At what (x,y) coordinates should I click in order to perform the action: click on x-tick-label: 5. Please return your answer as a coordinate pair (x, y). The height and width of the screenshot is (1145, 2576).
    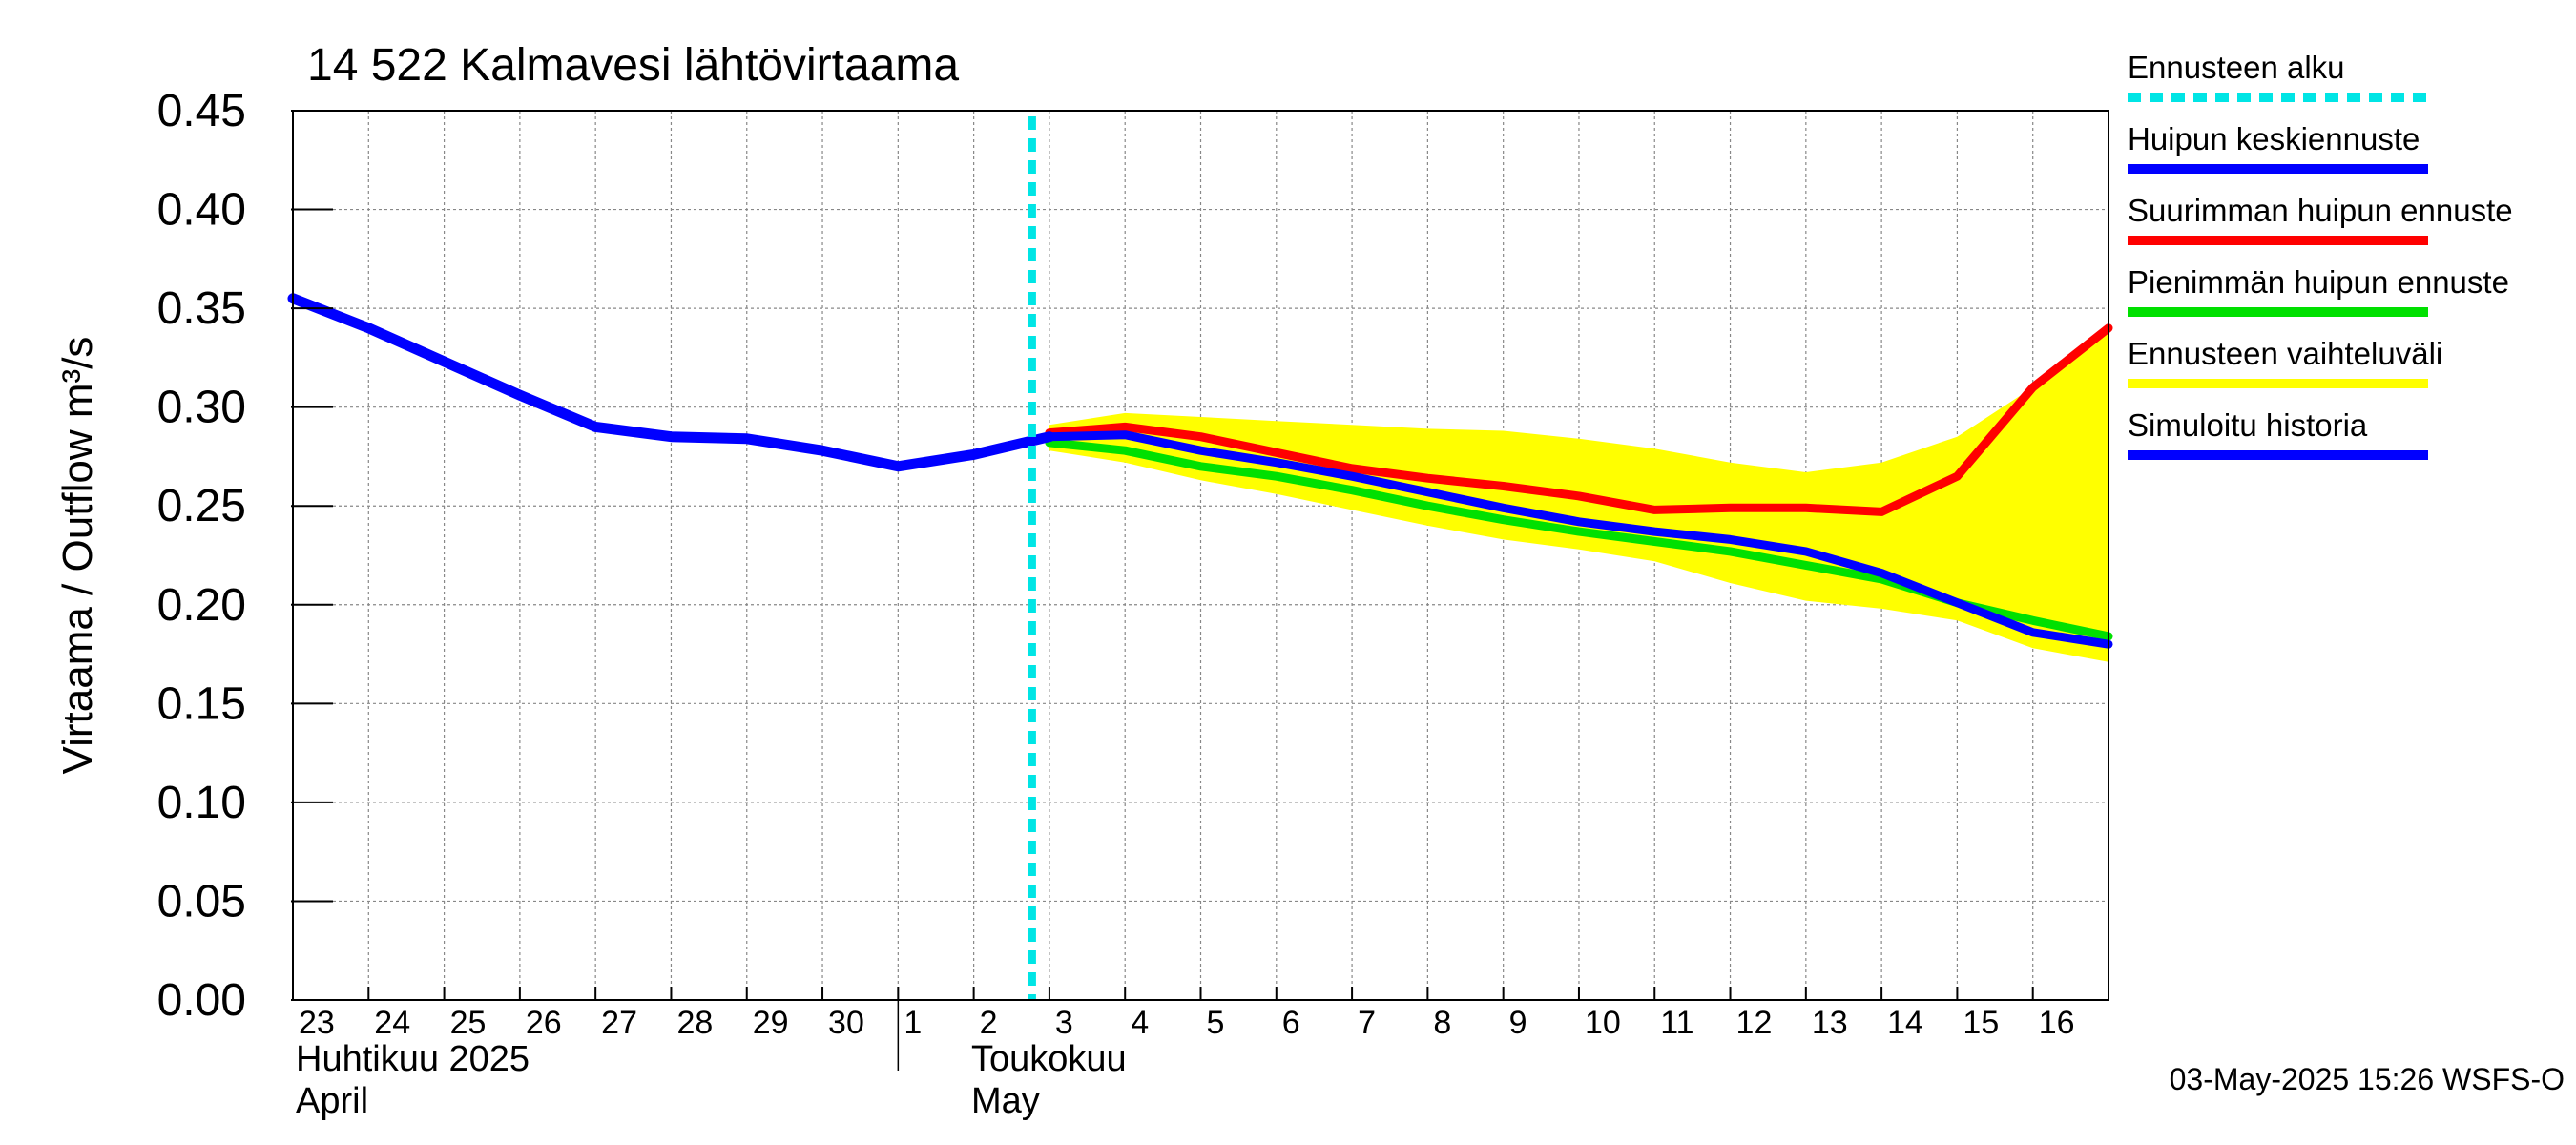
    Looking at the image, I should click on (1216, 1023).